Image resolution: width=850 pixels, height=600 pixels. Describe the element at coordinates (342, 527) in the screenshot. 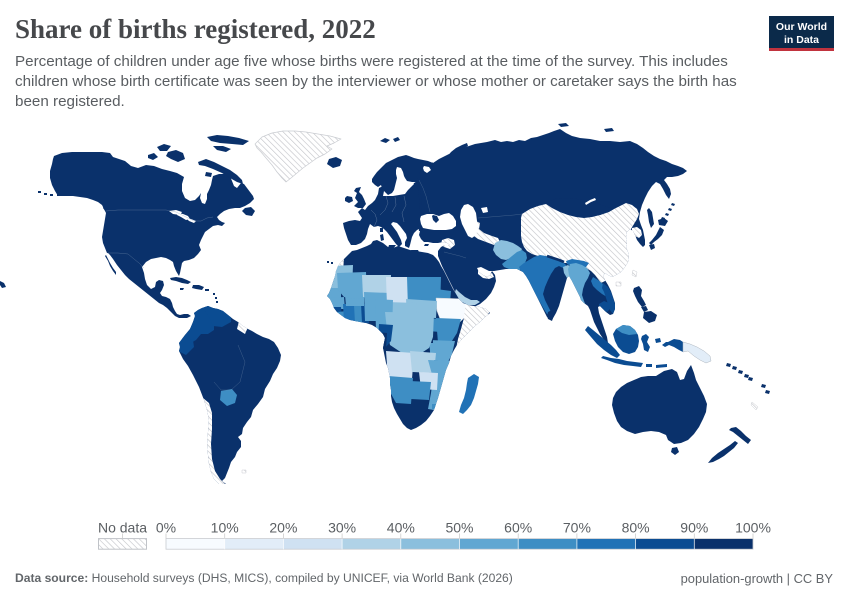

I see `svg-text: 30%` at that location.